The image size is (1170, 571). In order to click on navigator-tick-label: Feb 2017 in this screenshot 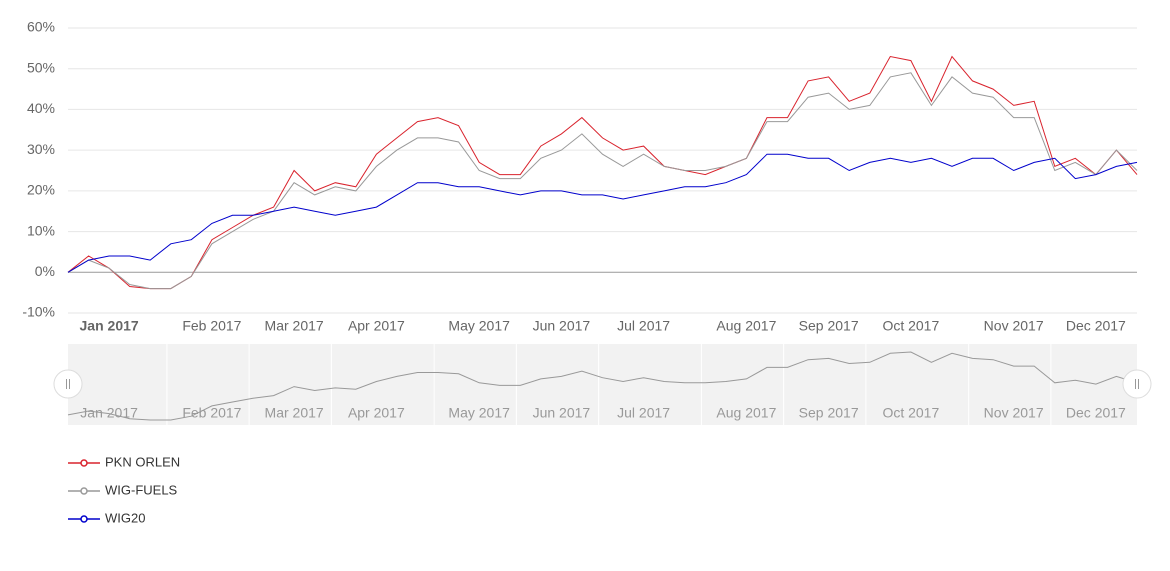, I will do `click(211, 413)`.